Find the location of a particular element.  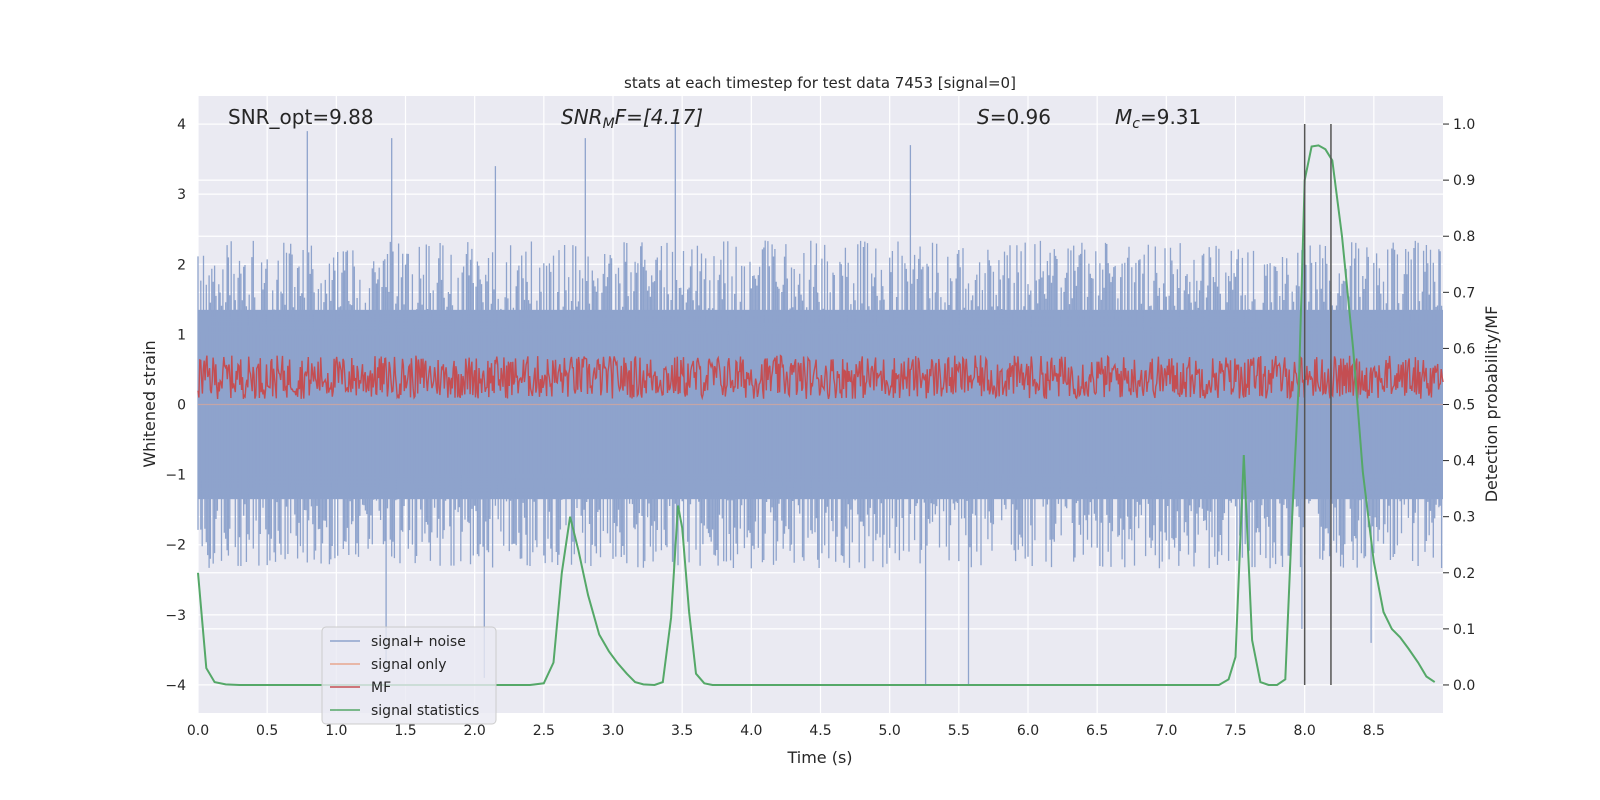

y-tick-label: −4 is located at coordinates (175, 686).